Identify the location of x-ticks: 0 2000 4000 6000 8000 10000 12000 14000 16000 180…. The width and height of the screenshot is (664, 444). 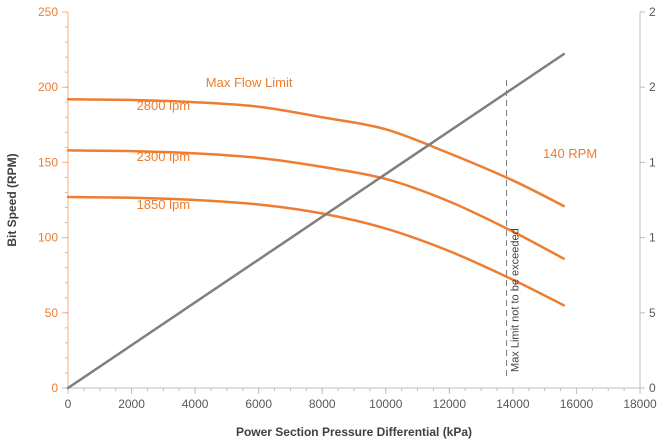
(361, 399).